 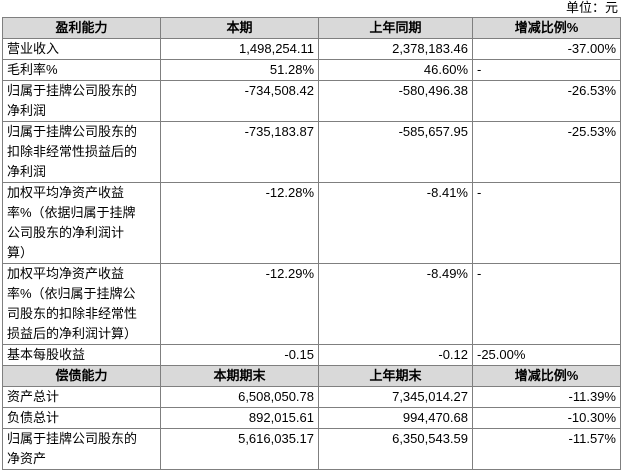 I want to click on value-cell: 6,350,543.59, so click(x=395, y=449).